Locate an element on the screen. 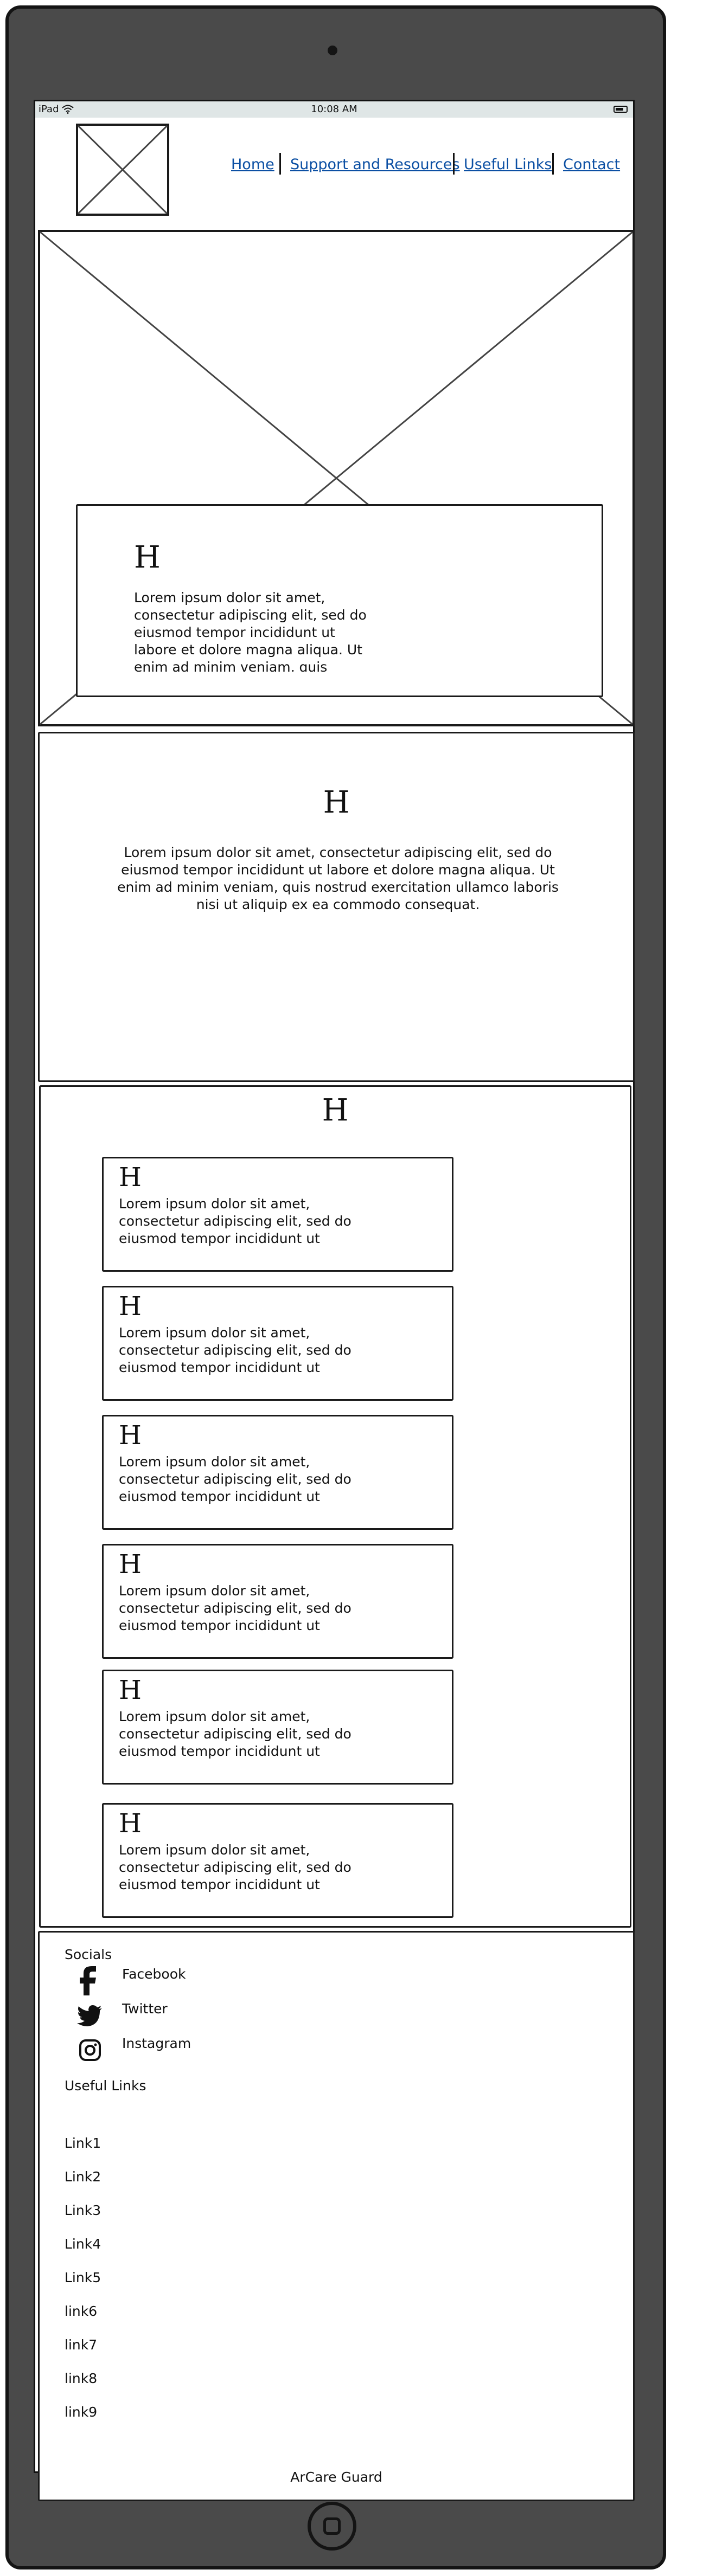  footer-link: link7 is located at coordinates (81, 2345).